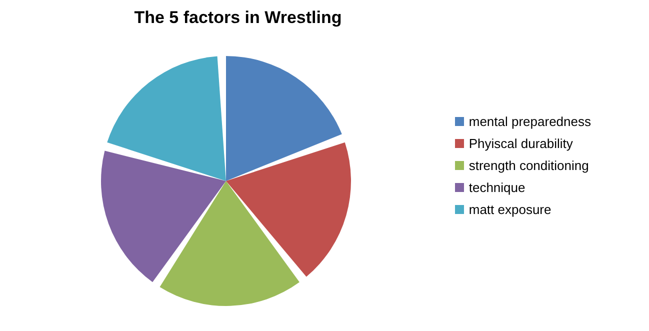 This screenshot has height=331, width=649. Describe the element at coordinates (520, 143) in the screenshot. I see `legend-label: Phyiscal durability` at that location.